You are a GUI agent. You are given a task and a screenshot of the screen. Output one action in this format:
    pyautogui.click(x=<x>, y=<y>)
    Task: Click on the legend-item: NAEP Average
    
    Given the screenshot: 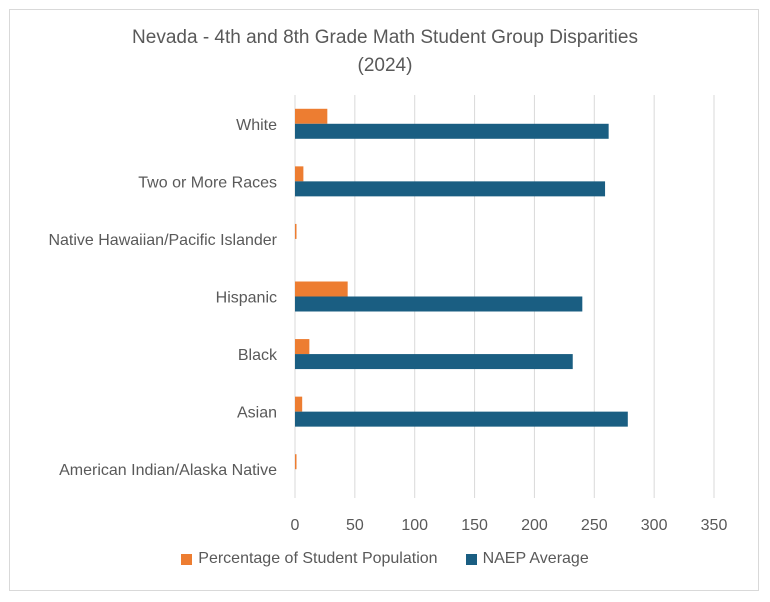 What is the action you would take?
    pyautogui.click(x=527, y=559)
    